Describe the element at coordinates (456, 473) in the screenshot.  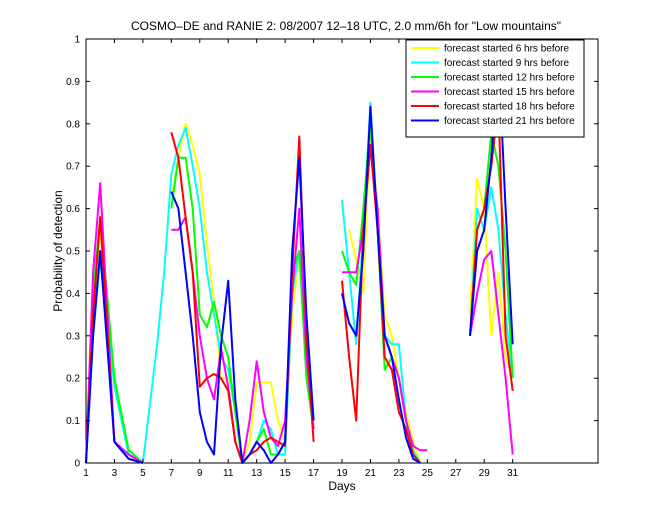
I see `x-tick-label: 27` at that location.